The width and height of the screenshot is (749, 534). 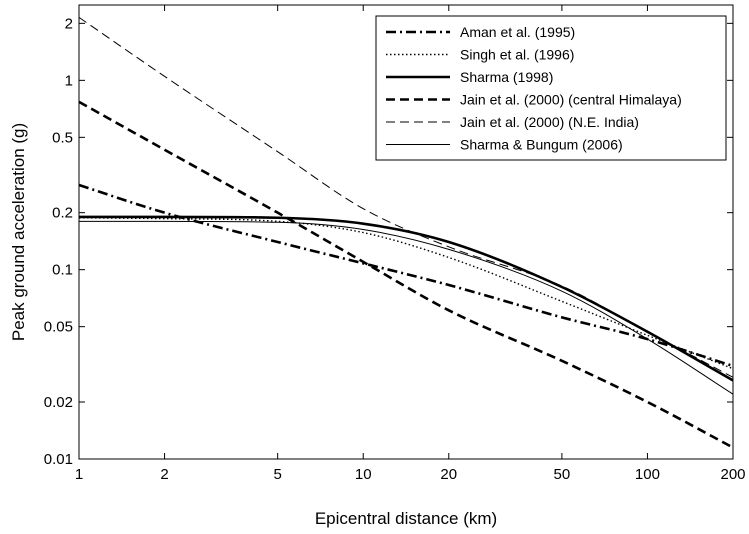 I want to click on legend-label-aman-et-al-1995: Aman et al. (1995), so click(x=517, y=32).